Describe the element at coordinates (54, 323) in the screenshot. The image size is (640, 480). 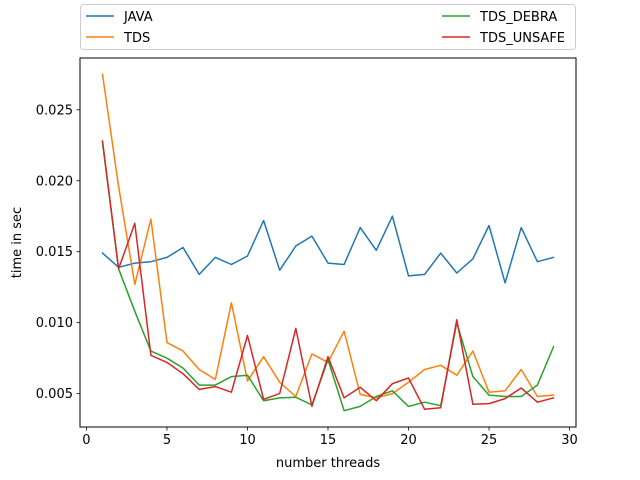
I see `y-tick-label: 0.010` at that location.